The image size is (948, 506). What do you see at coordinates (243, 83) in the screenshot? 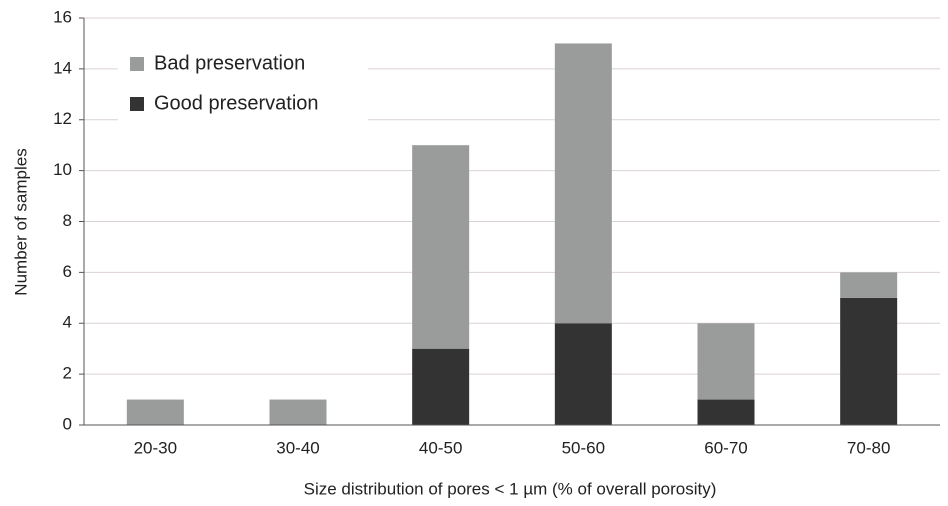
I see `legend-background` at bounding box center [243, 83].